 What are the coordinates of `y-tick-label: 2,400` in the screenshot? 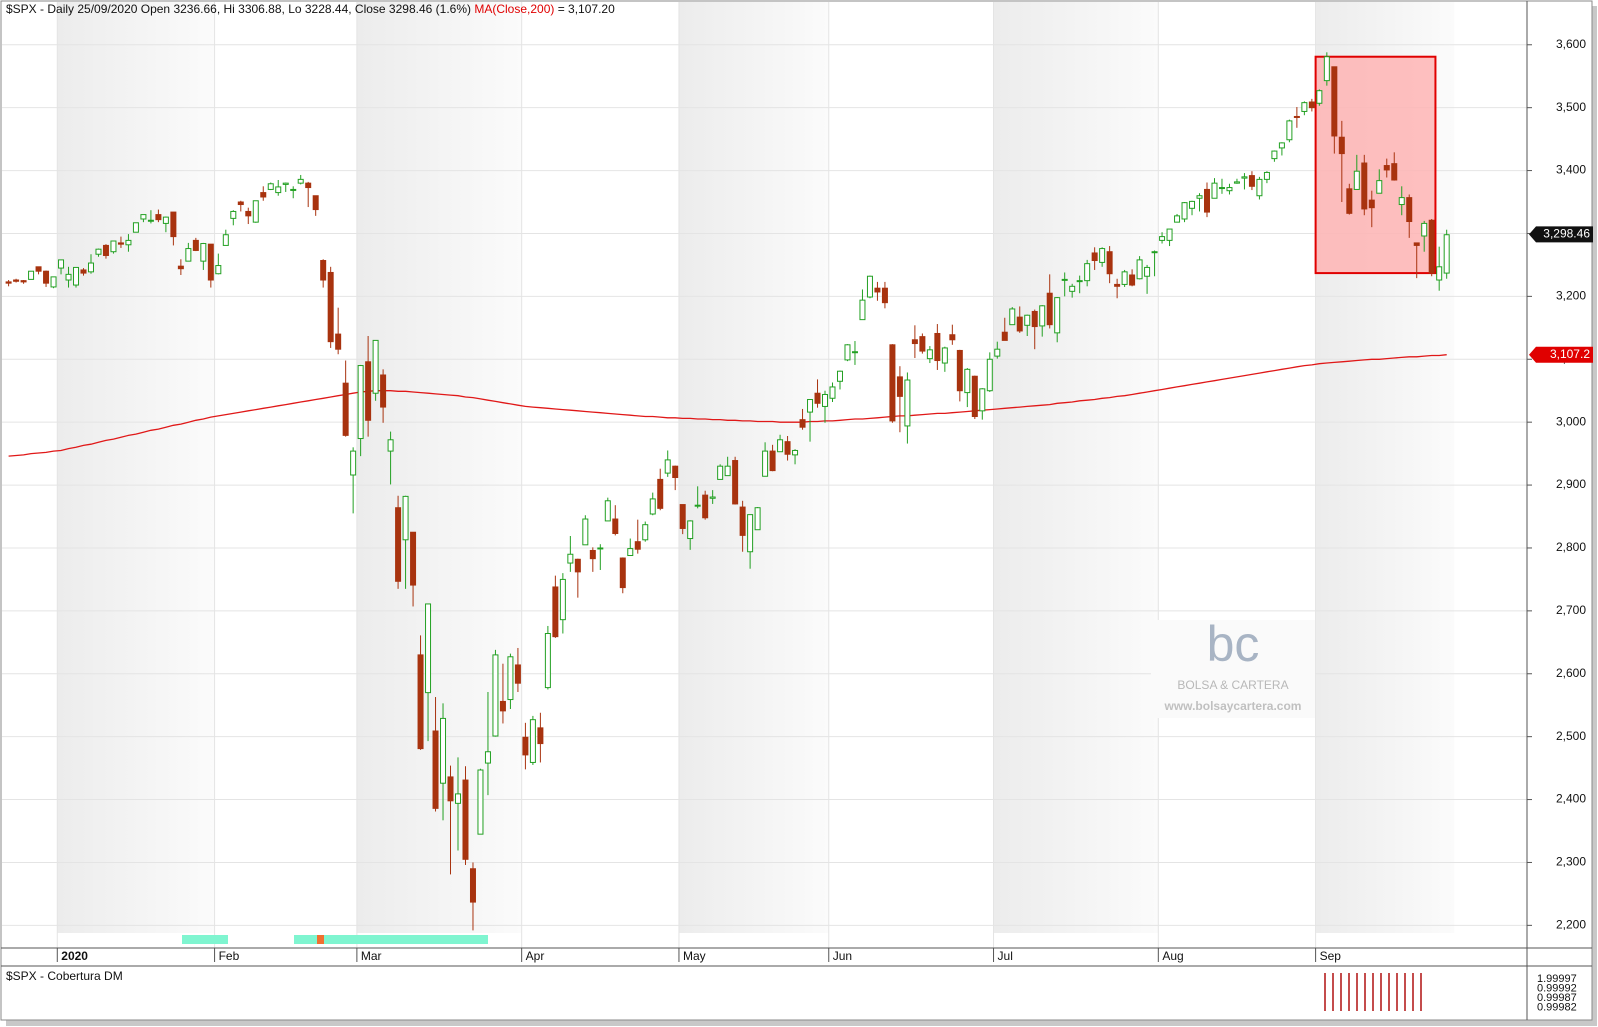 It's located at (1571, 799).